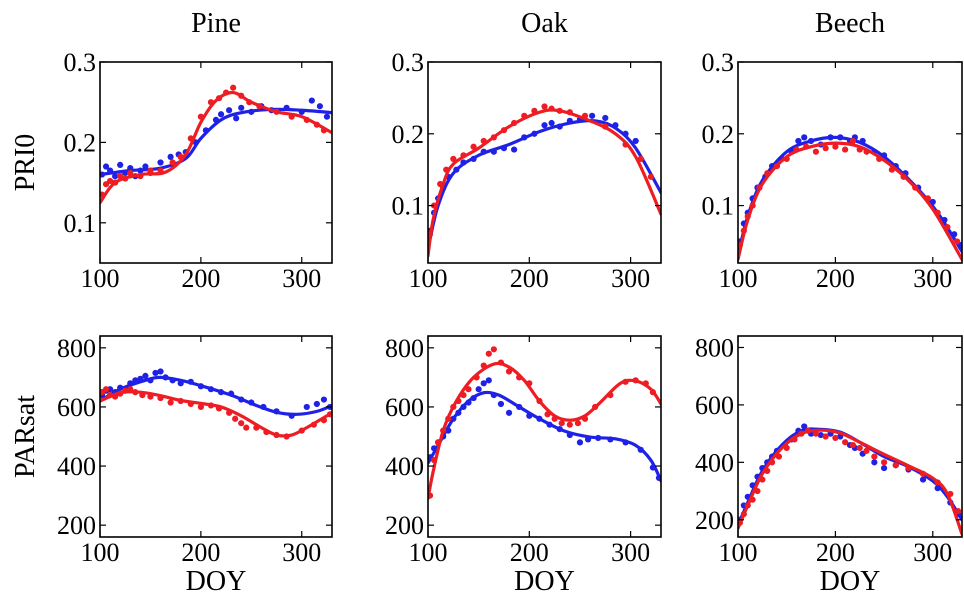 This screenshot has height=597, width=964. I want to click on y-tick-label: 0.2, so click(408, 134).